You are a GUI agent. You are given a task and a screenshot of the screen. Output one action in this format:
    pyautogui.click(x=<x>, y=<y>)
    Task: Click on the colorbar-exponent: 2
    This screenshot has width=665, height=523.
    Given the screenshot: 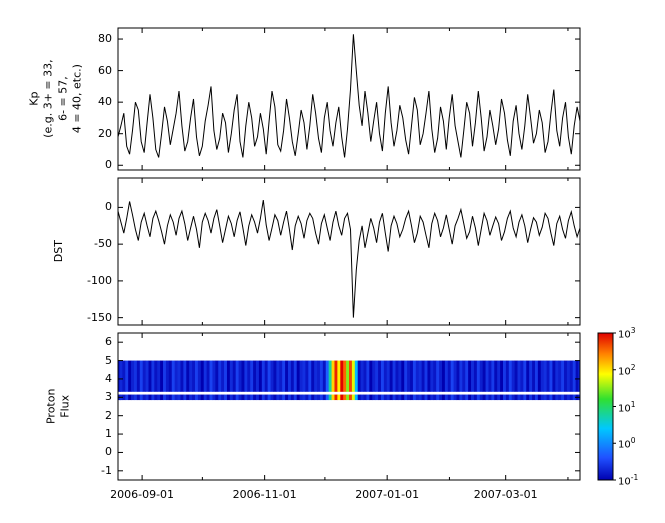 What is the action you would take?
    pyautogui.click(x=633, y=367)
    